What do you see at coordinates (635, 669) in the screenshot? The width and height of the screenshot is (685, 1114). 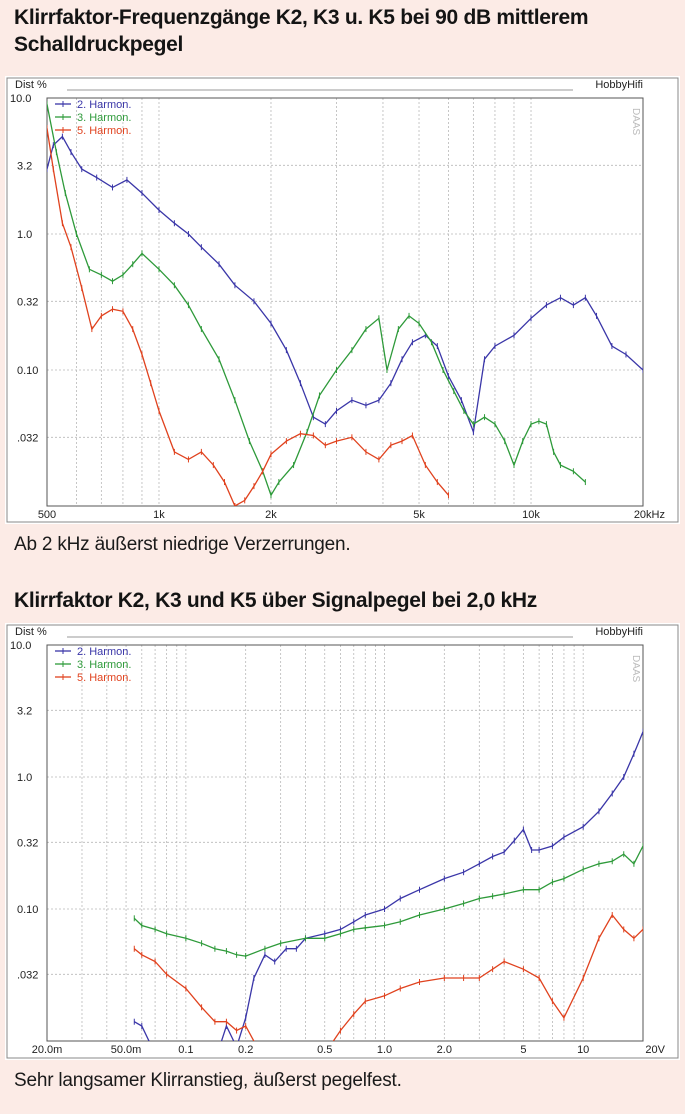 I see `chart2-watermark: DAAS` at bounding box center [635, 669].